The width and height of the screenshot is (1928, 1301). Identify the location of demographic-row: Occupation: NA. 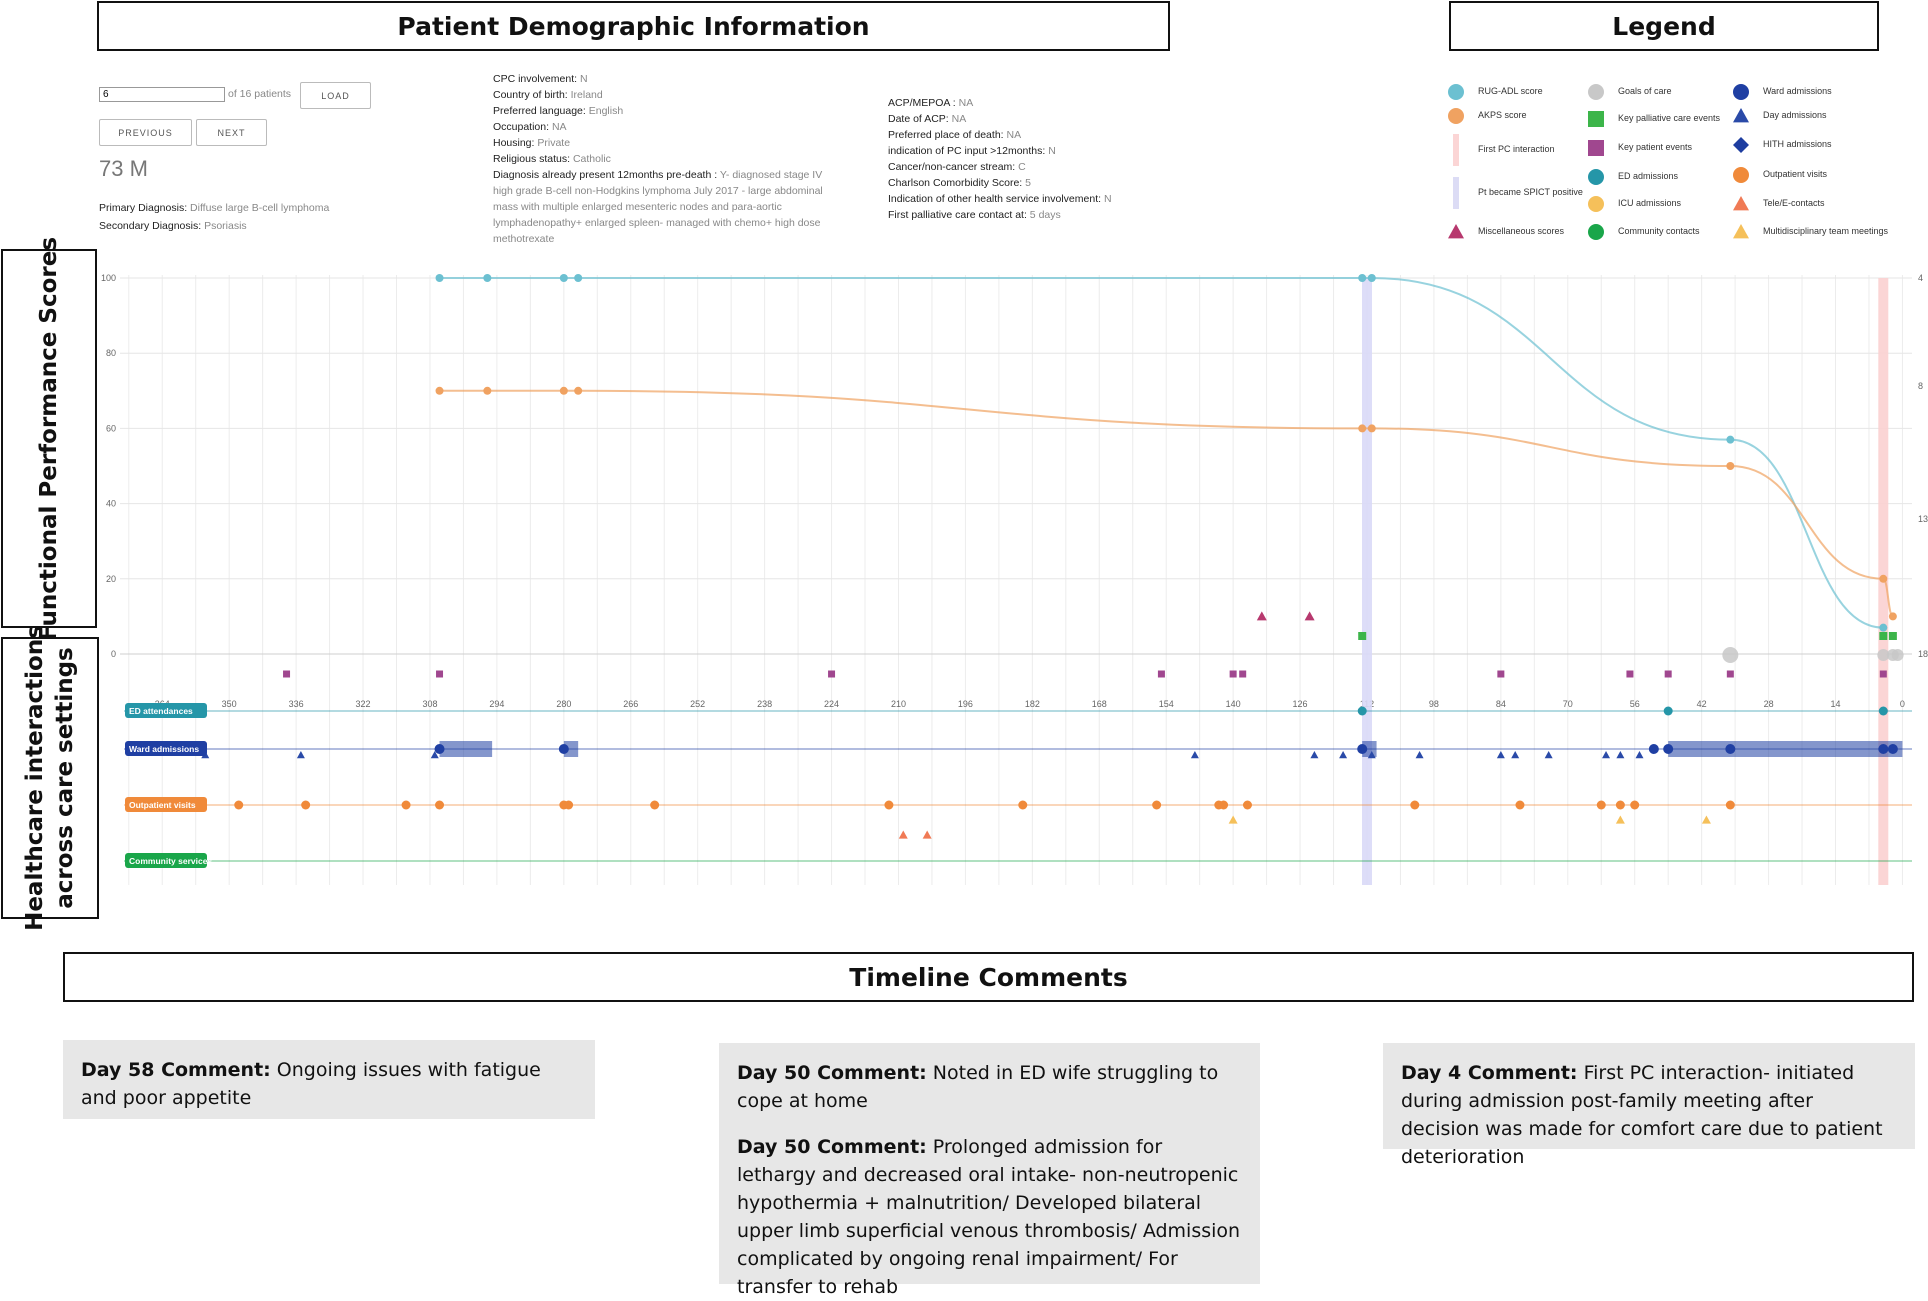
(657, 127).